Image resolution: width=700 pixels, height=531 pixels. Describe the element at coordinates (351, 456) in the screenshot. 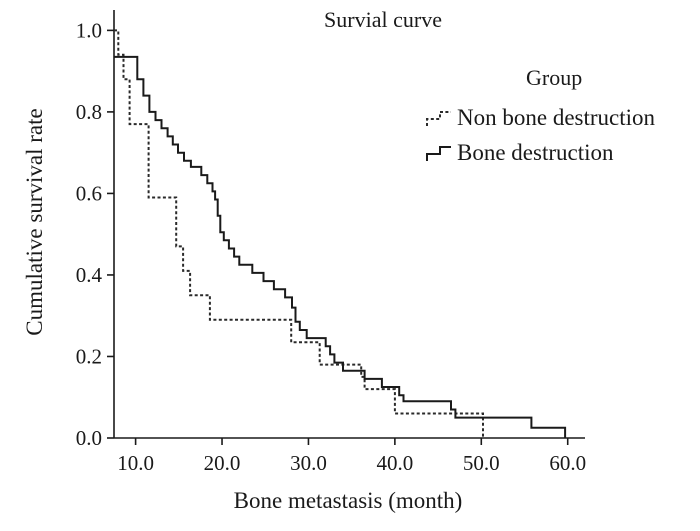

I see `x-ticks: 10.0 20.0 30.0 40.0 50.0 60.0` at that location.